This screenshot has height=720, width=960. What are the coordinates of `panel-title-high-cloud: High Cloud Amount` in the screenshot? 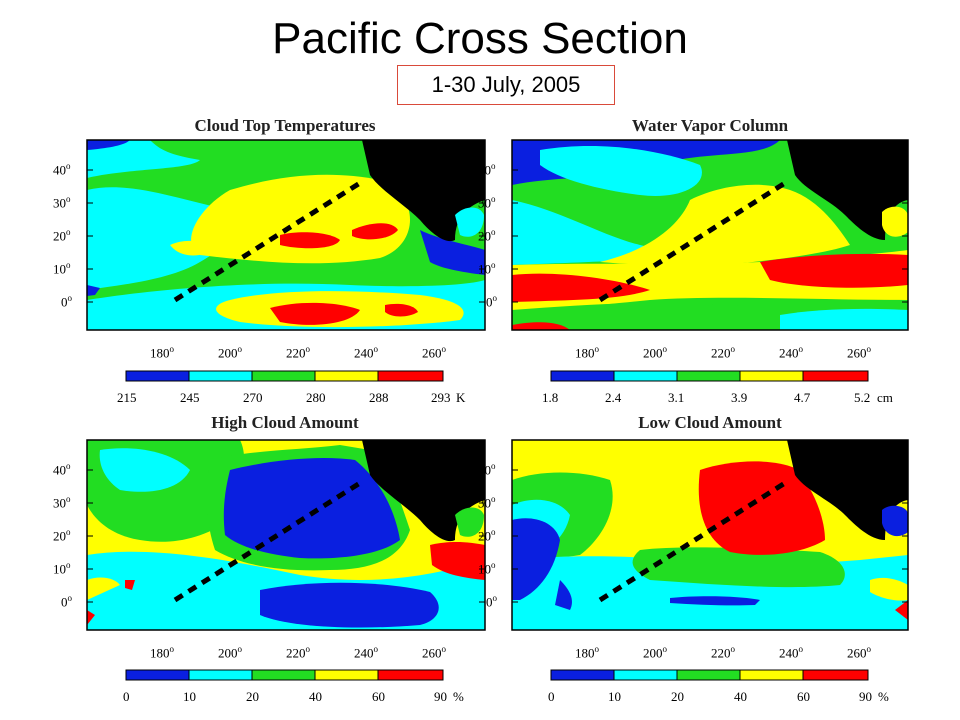 It's located at (285, 422).